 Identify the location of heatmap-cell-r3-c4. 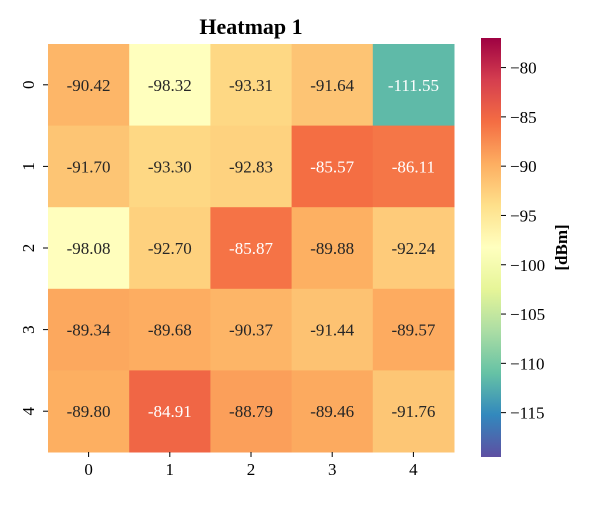
(413, 329).